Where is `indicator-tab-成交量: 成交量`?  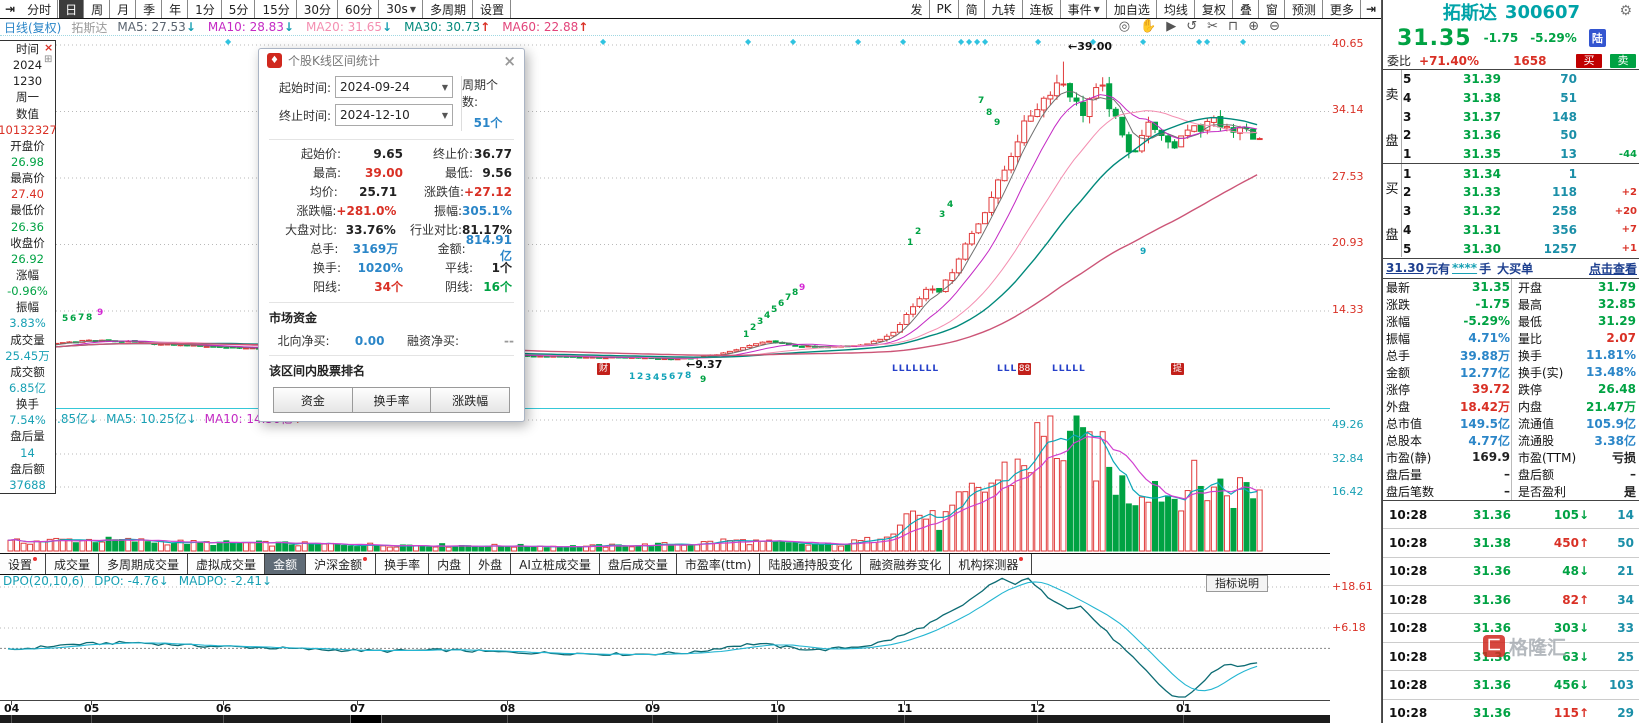 indicator-tab-成交量: 成交量 is located at coordinates (73, 564).